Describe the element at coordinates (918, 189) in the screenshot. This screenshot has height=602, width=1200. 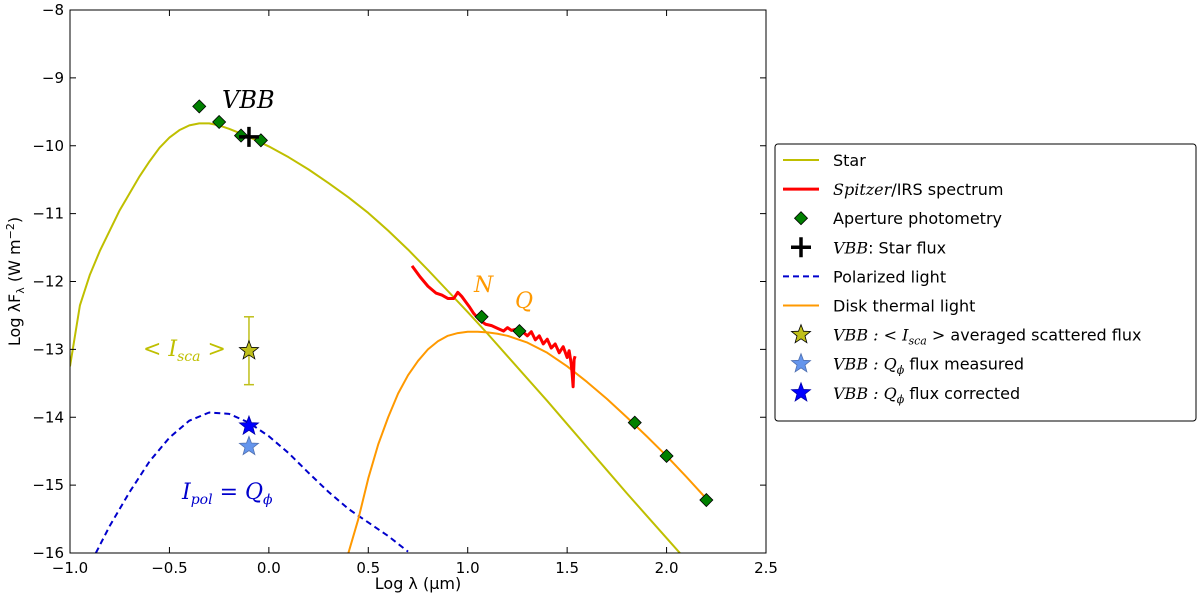
I see `legend-label-spitzer: Spitzer/IRS spectrum` at that location.